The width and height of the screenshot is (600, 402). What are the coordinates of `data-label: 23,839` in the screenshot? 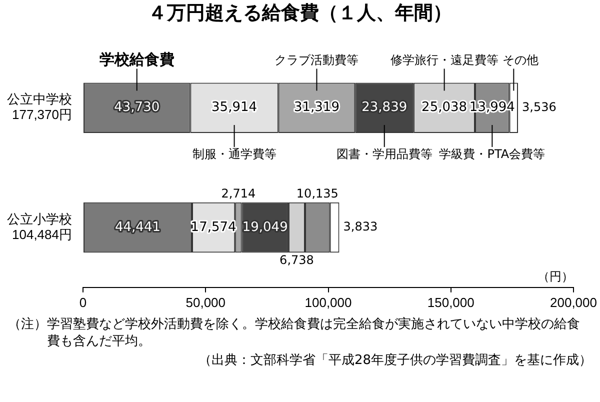 It's located at (385, 108).